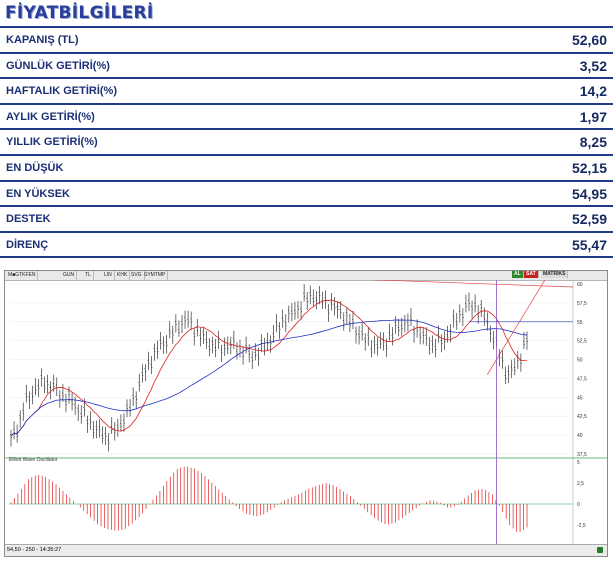 The width and height of the screenshot is (613, 563). Describe the element at coordinates (589, 167) in the screenshot. I see `row-value: 52,15` at that location.